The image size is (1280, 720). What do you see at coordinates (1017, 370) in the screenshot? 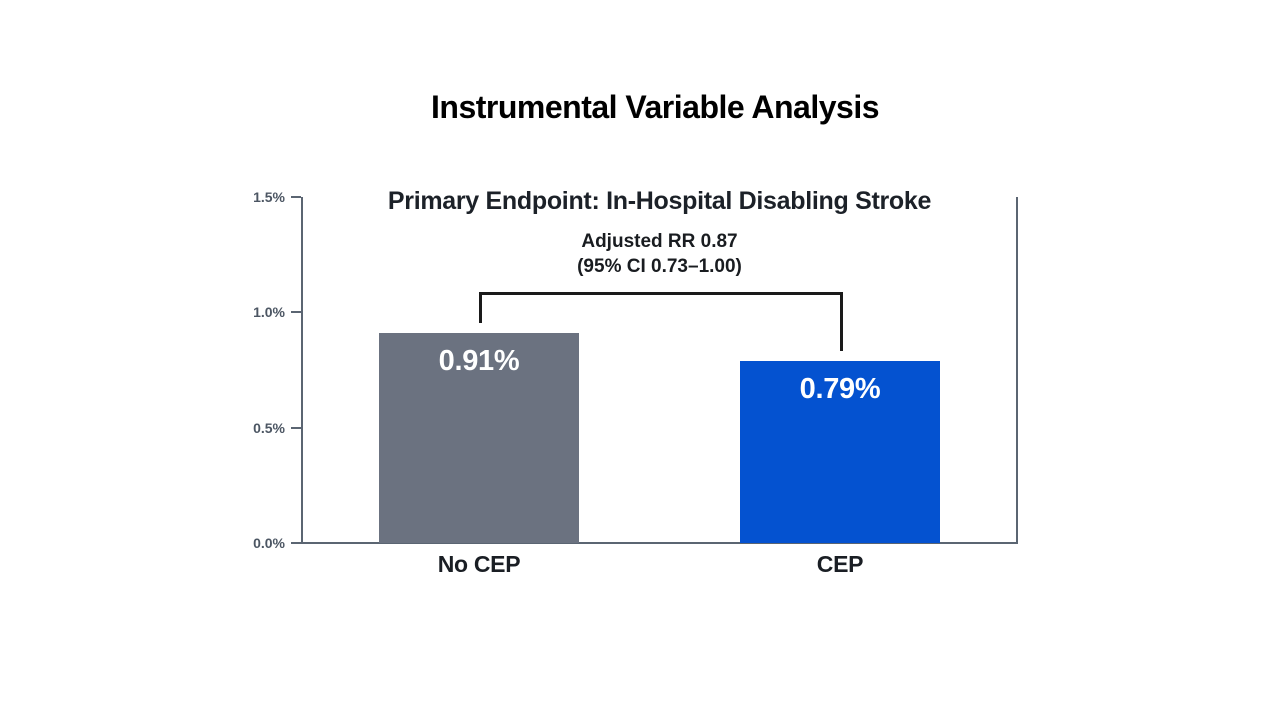
I see `right-plot-border` at bounding box center [1017, 370].